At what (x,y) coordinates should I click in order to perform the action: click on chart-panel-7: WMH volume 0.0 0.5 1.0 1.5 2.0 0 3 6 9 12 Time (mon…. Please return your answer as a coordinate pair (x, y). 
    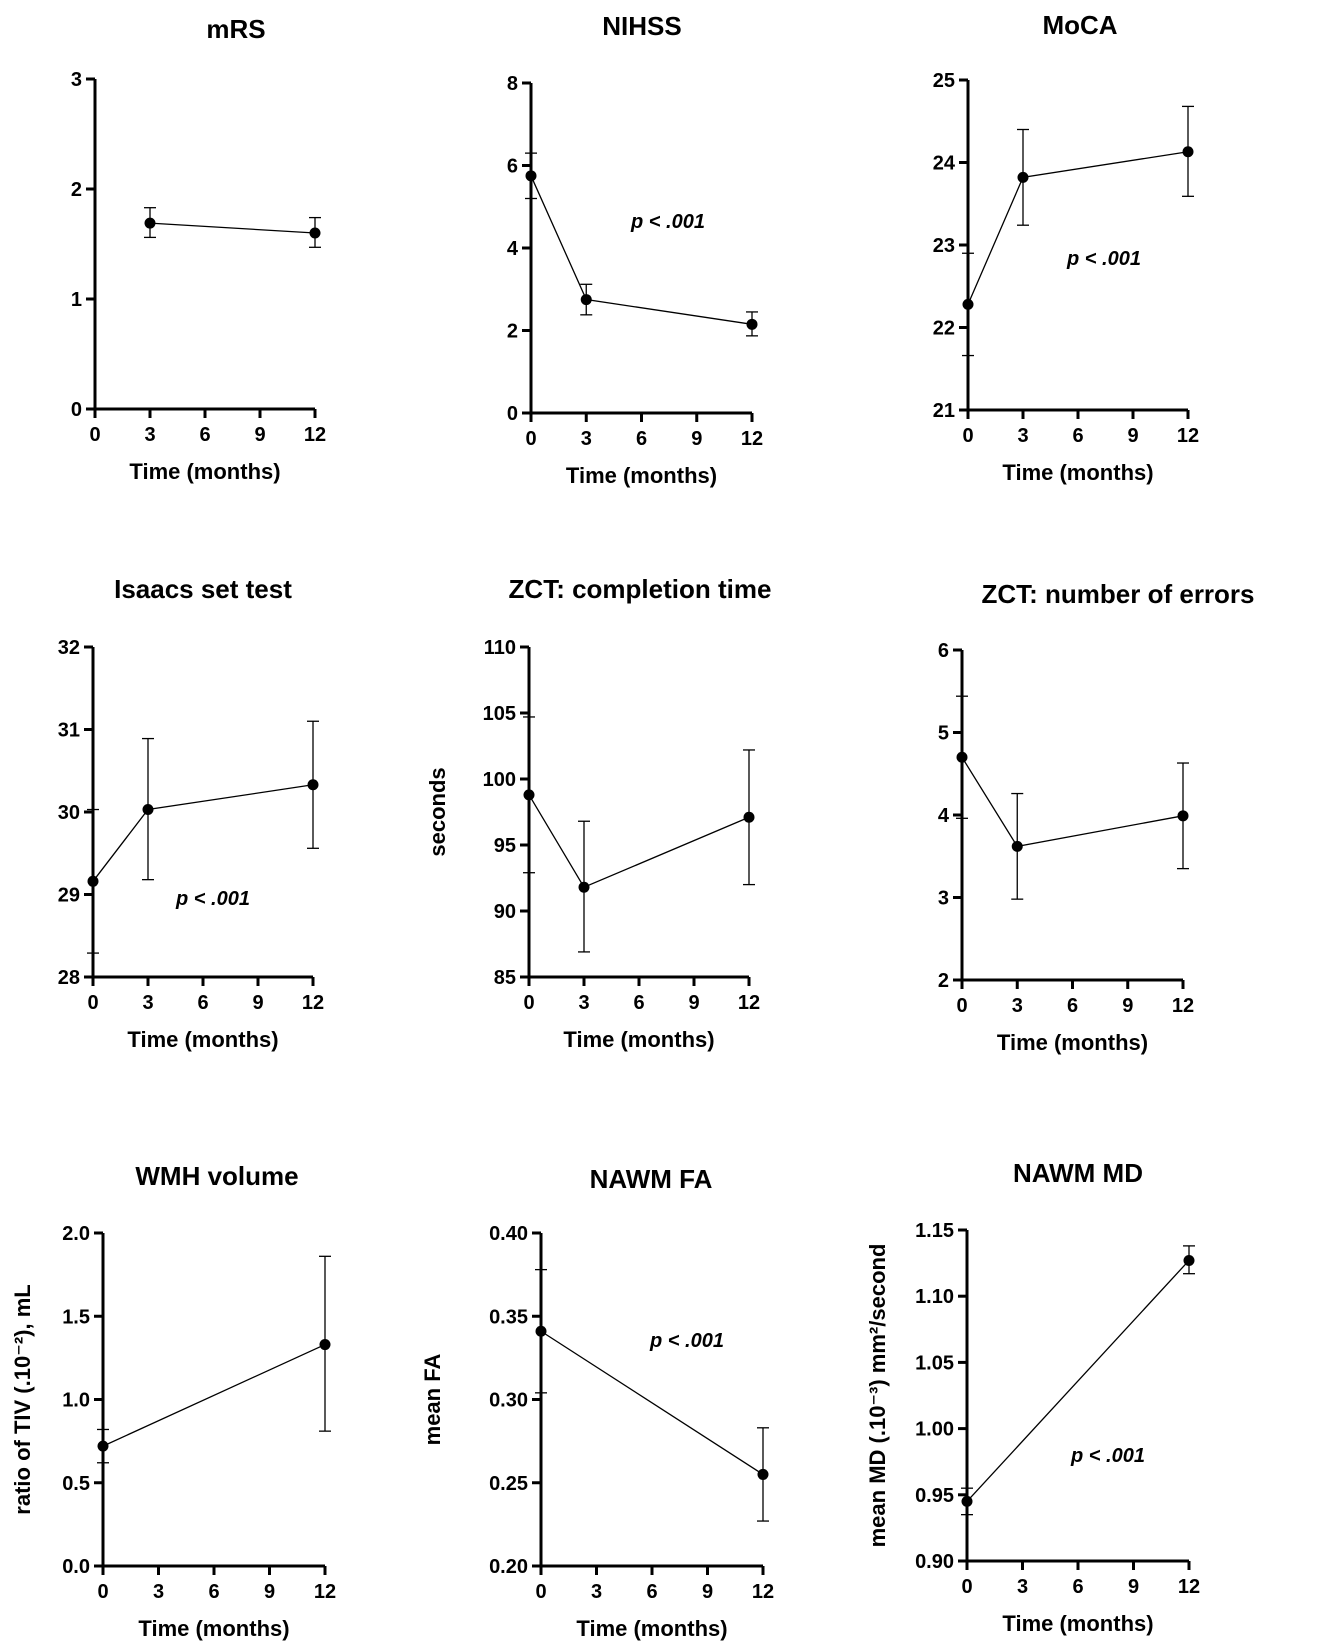
    Looking at the image, I should click on (173, 1401).